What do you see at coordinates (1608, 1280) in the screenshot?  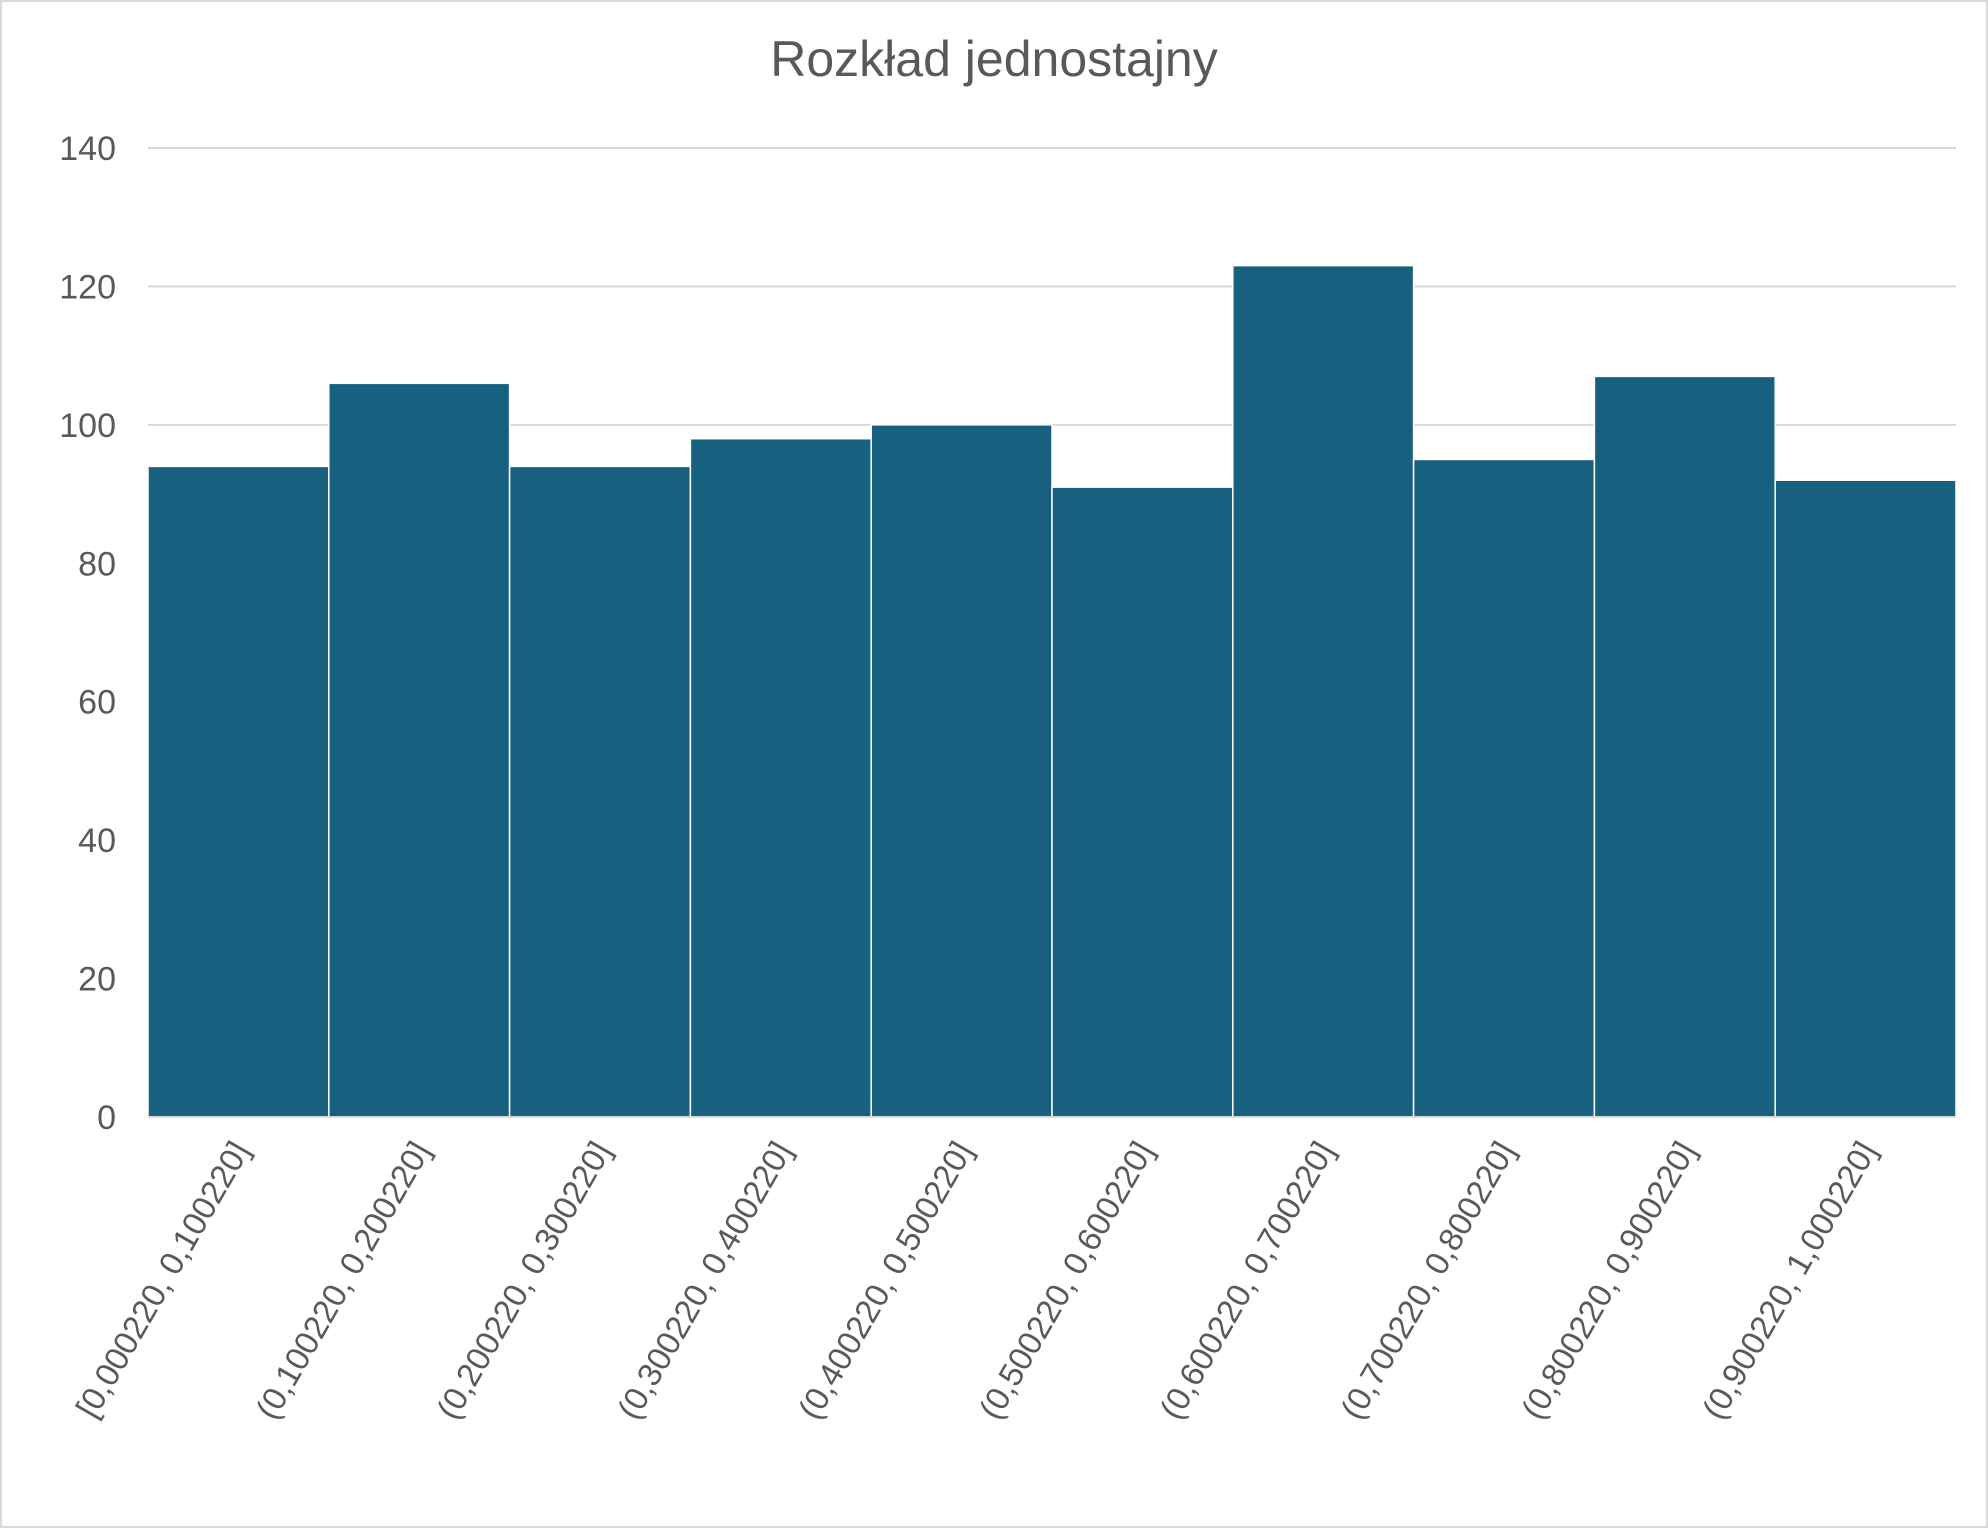 I see `x-category-label: (0,800220, 0,900220]` at bounding box center [1608, 1280].